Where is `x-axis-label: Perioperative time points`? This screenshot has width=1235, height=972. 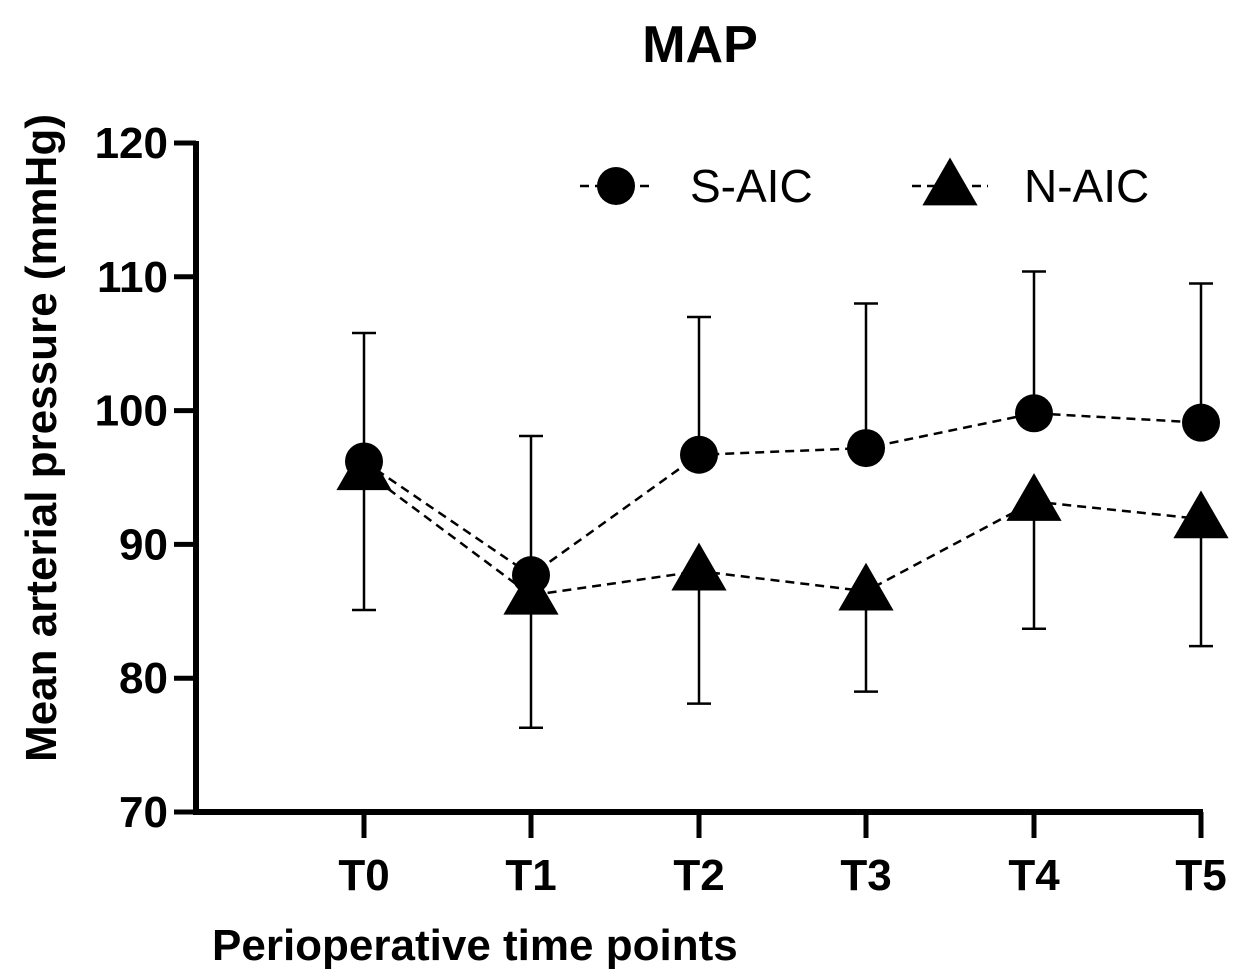 x-axis-label: Perioperative time points is located at coordinates (475, 945).